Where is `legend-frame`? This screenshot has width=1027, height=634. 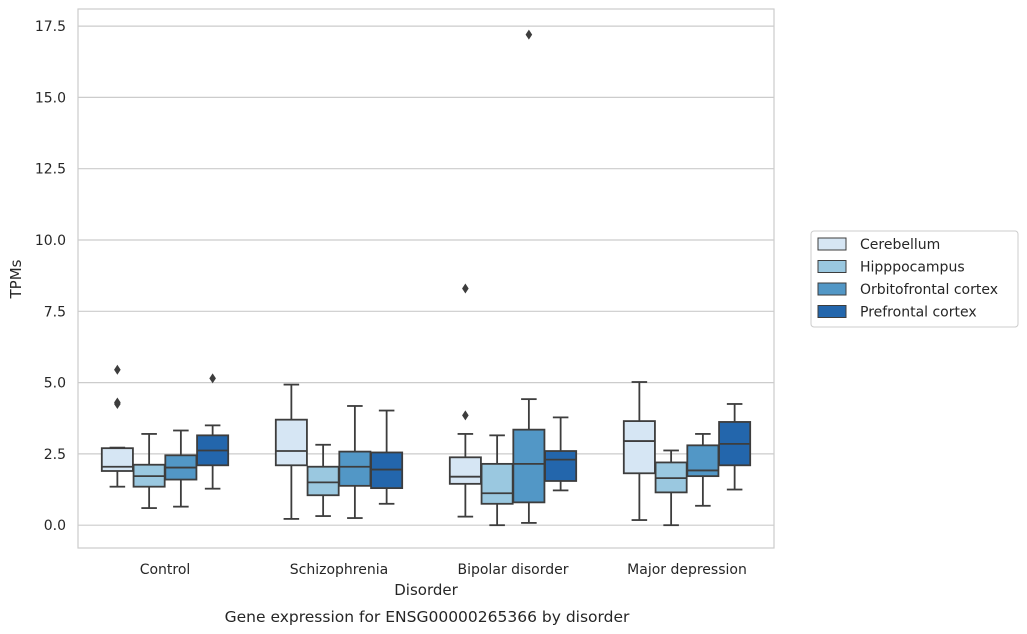
legend-frame is located at coordinates (914, 279).